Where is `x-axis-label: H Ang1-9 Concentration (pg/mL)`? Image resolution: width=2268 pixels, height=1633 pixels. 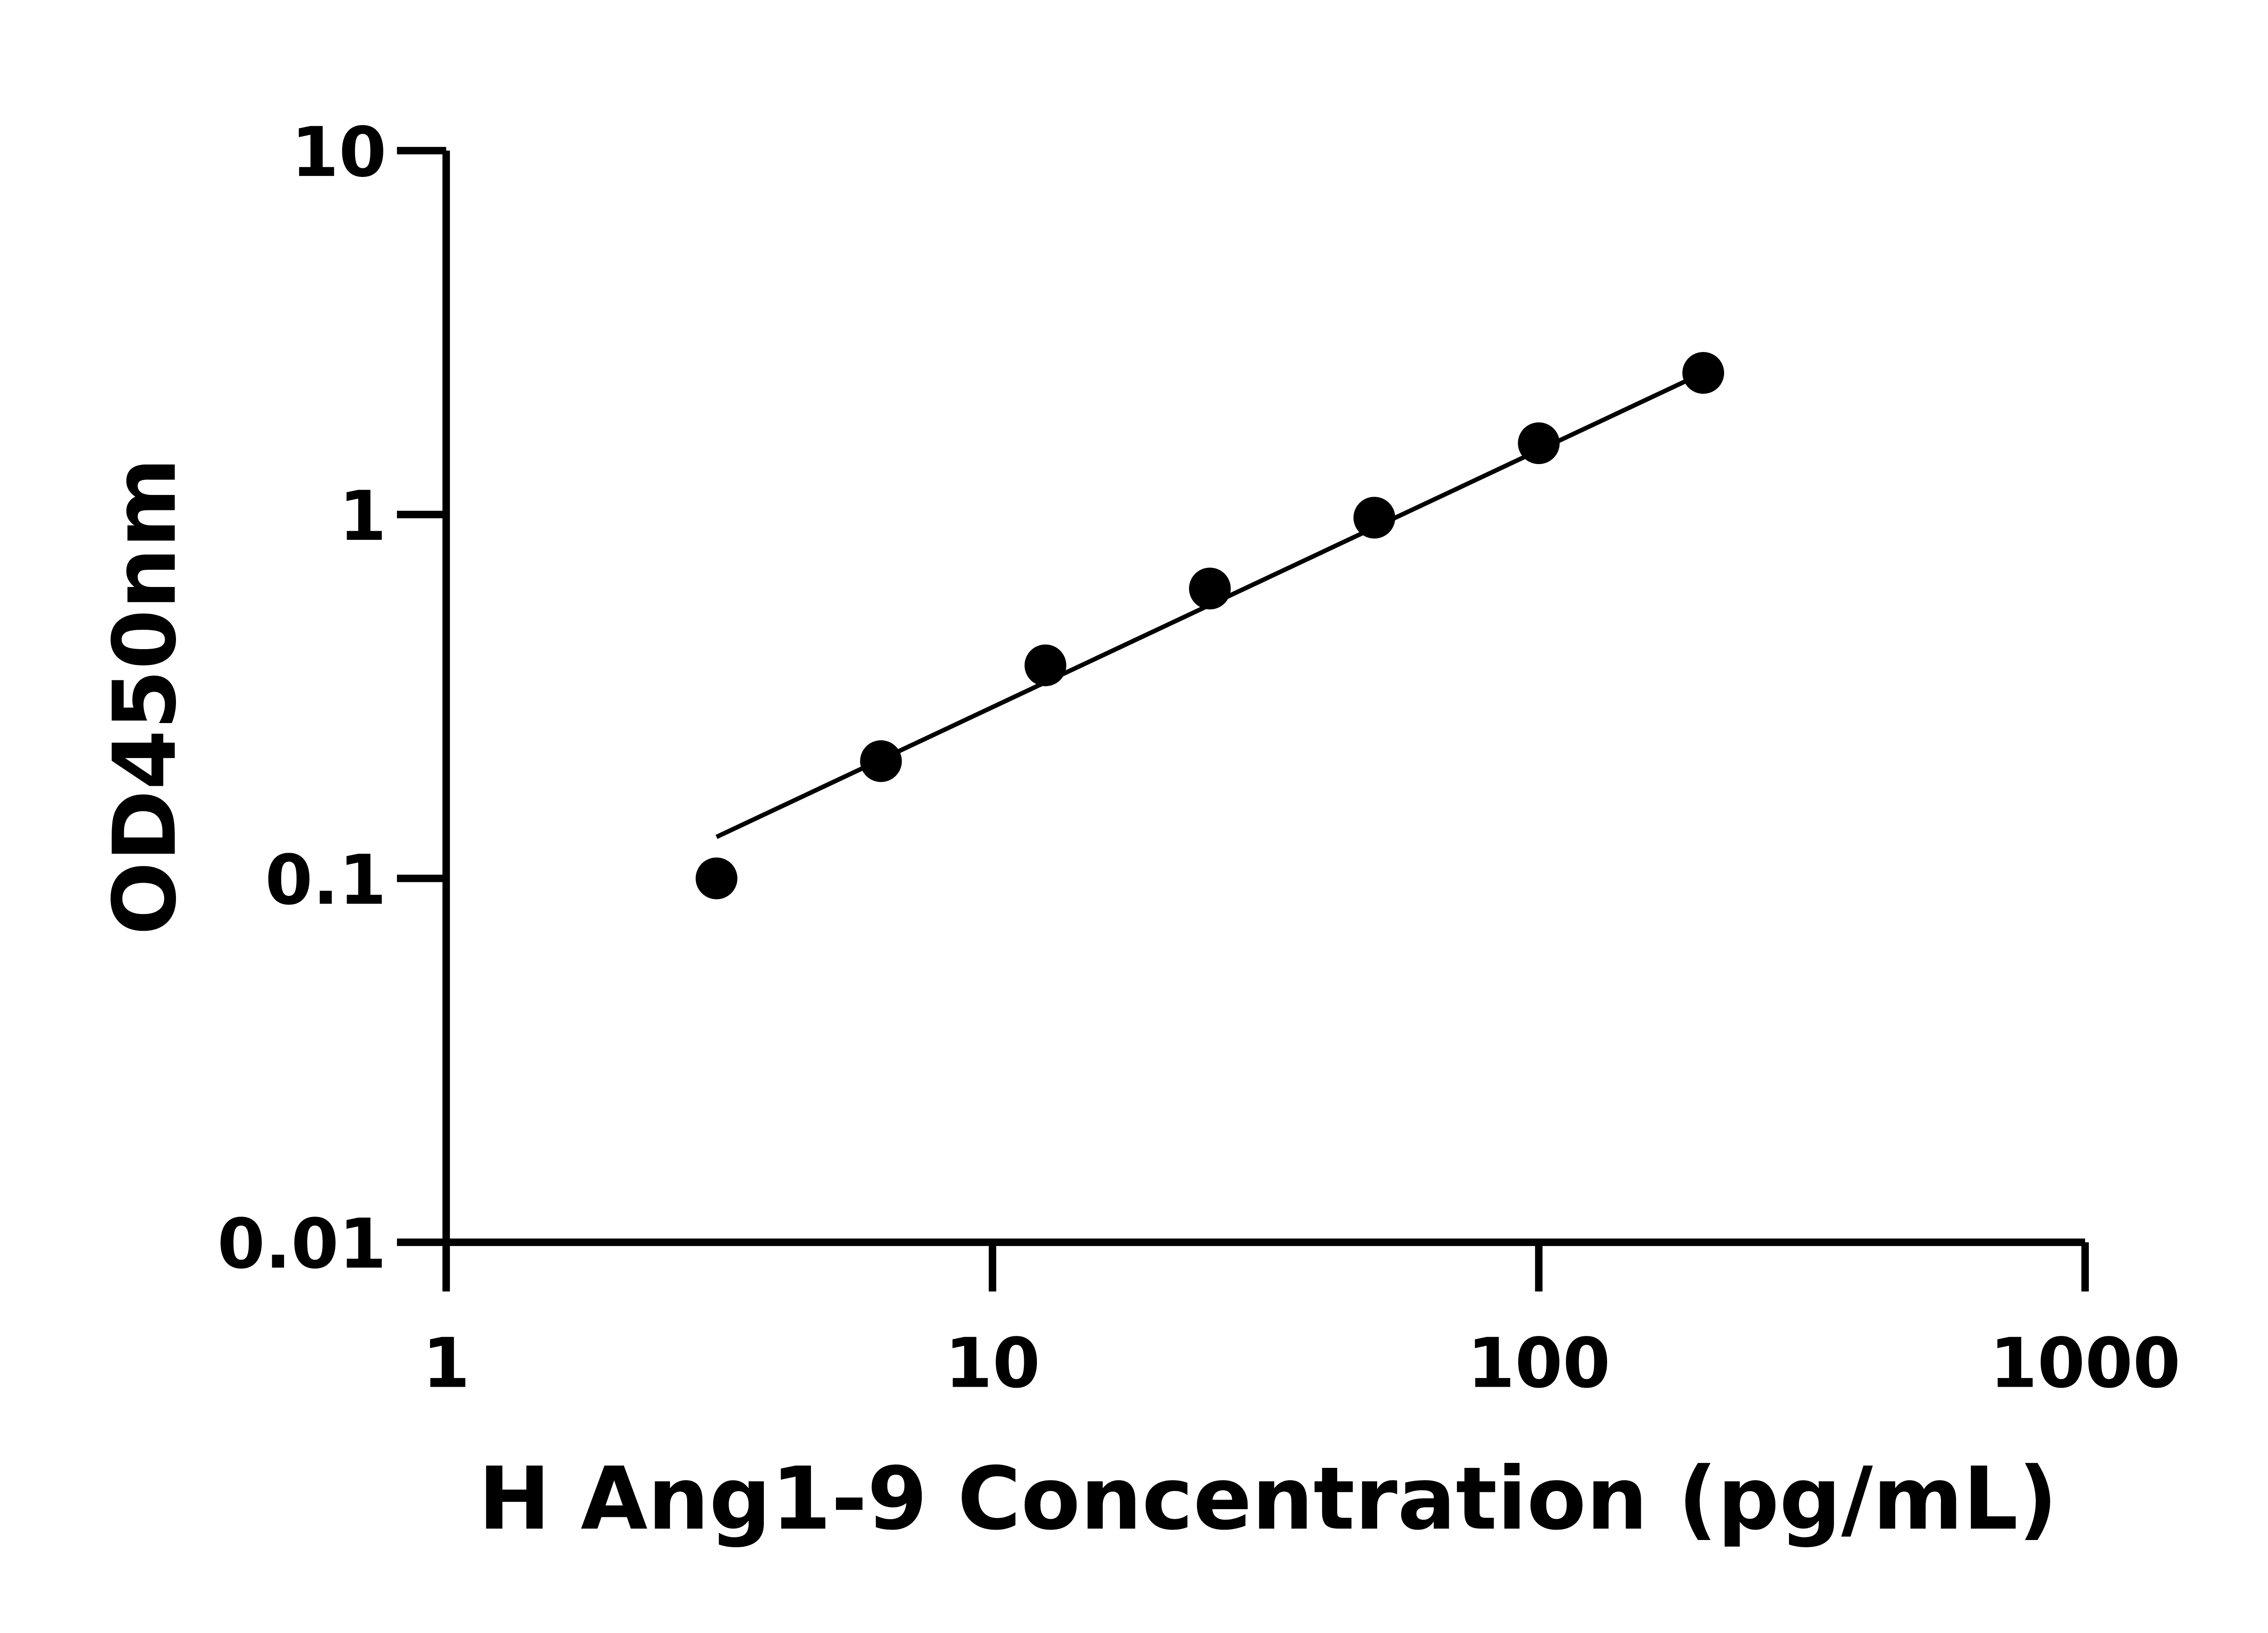
x-axis-label: H Ang1-9 Concentration (pg/mL) is located at coordinates (1268, 1498).